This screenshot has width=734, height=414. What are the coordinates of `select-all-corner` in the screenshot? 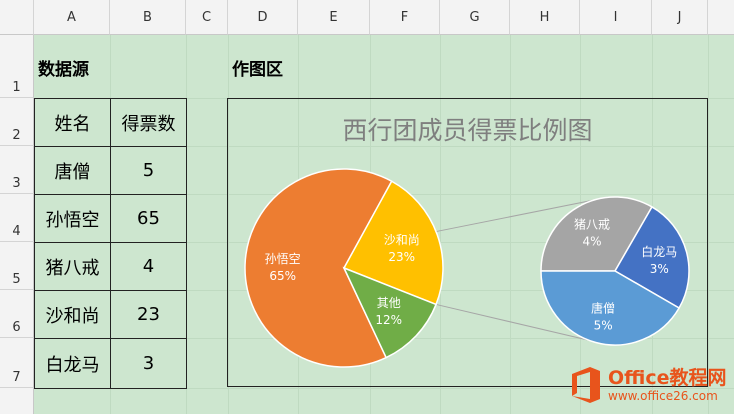 It's located at (17, 17).